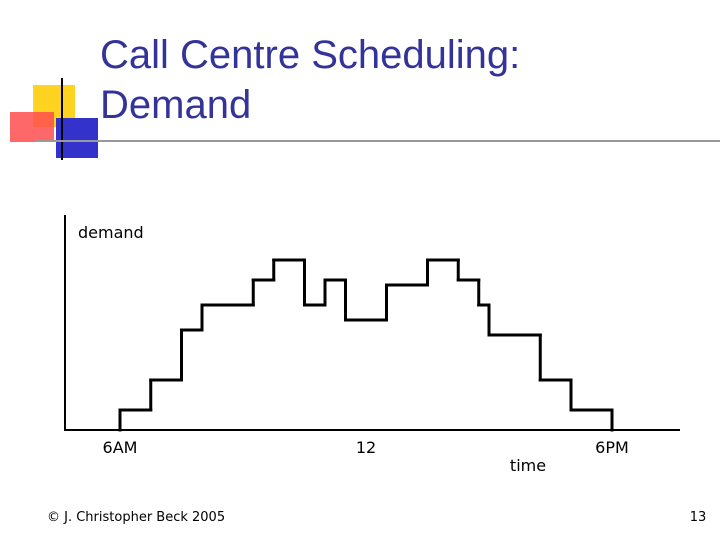 The width and height of the screenshot is (720, 540). What do you see at coordinates (136, 517) in the screenshot?
I see `footer: © J. Christopher Beck 2005` at bounding box center [136, 517].